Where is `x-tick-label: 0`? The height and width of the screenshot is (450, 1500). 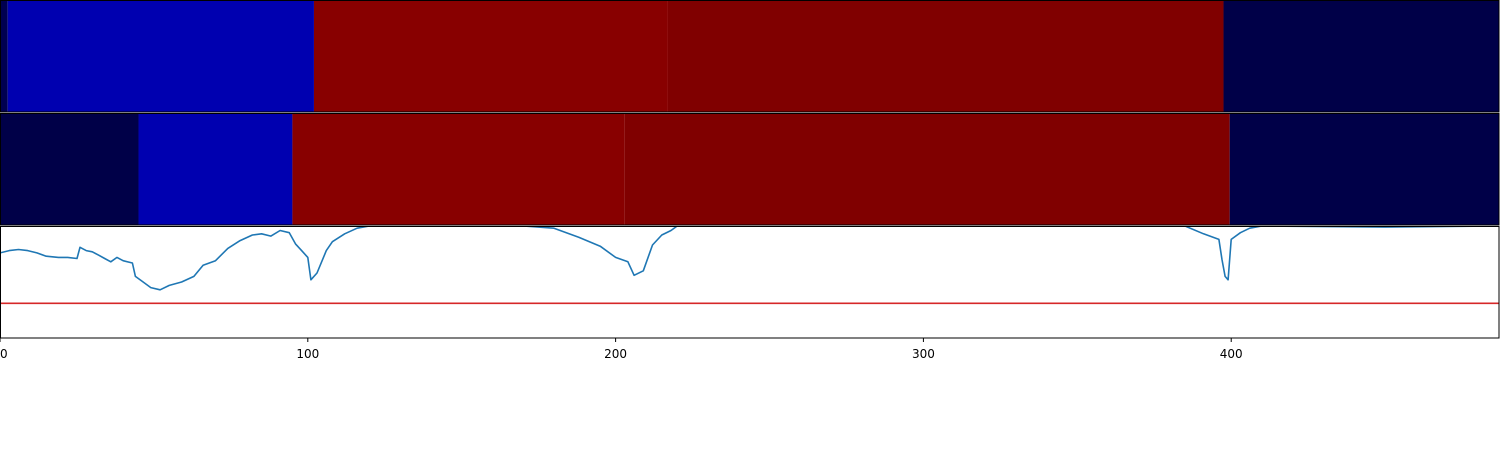
x-tick-label: 0 is located at coordinates (4, 354).